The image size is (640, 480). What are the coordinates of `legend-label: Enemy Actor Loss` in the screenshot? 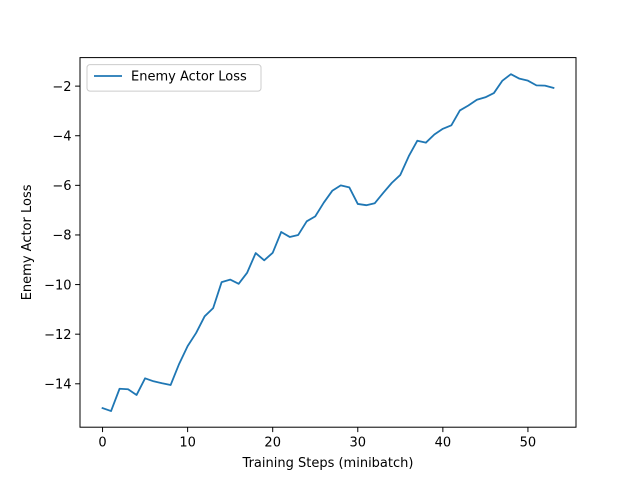 It's located at (189, 77).